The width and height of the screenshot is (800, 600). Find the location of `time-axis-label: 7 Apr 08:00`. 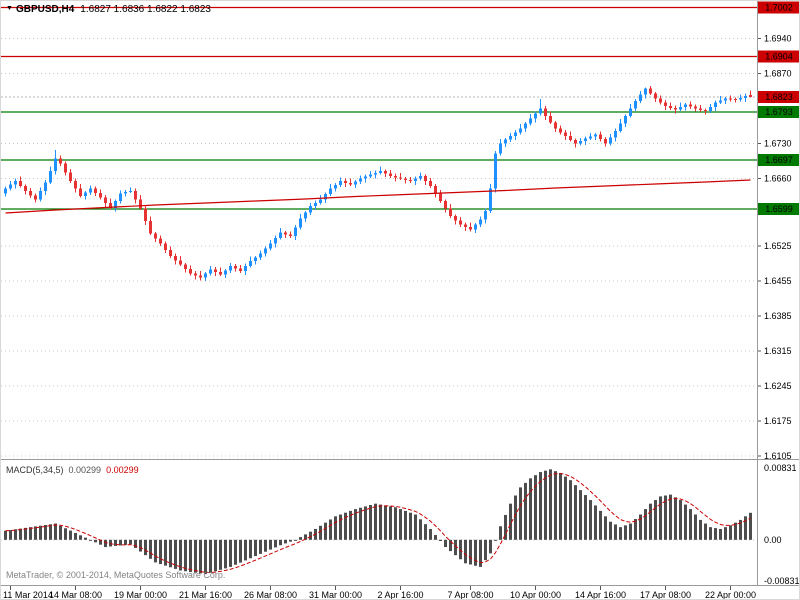

time-axis-label: 7 Apr 08:00 is located at coordinates (470, 595).